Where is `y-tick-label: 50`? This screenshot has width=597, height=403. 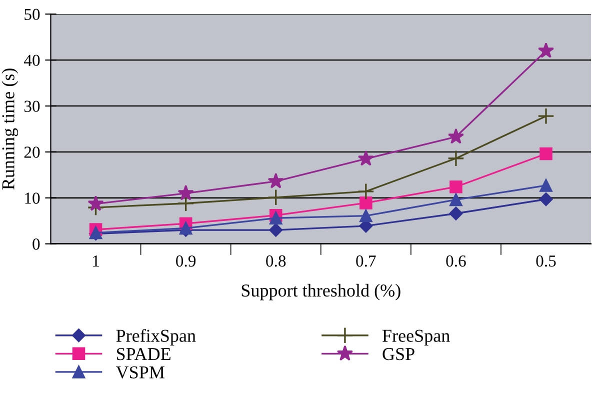 y-tick-label: 50 is located at coordinates (32, 14).